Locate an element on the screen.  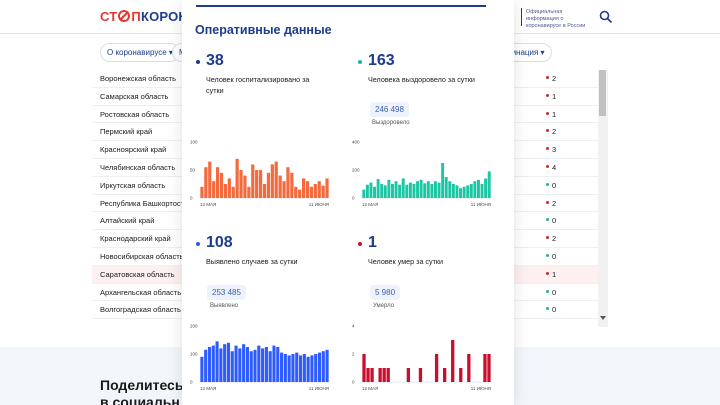
y-tick-label: 100 is located at coordinates (194, 354).